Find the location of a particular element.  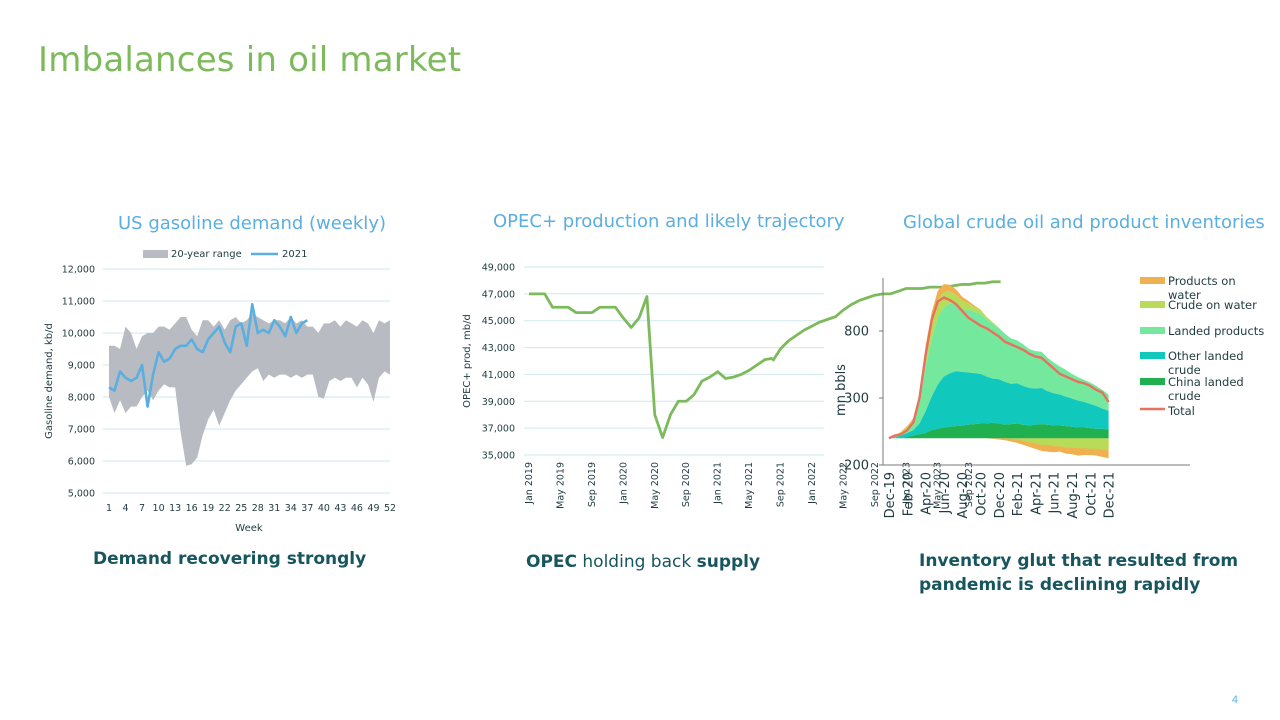

gasoline-range-area is located at coordinates (249, 389).